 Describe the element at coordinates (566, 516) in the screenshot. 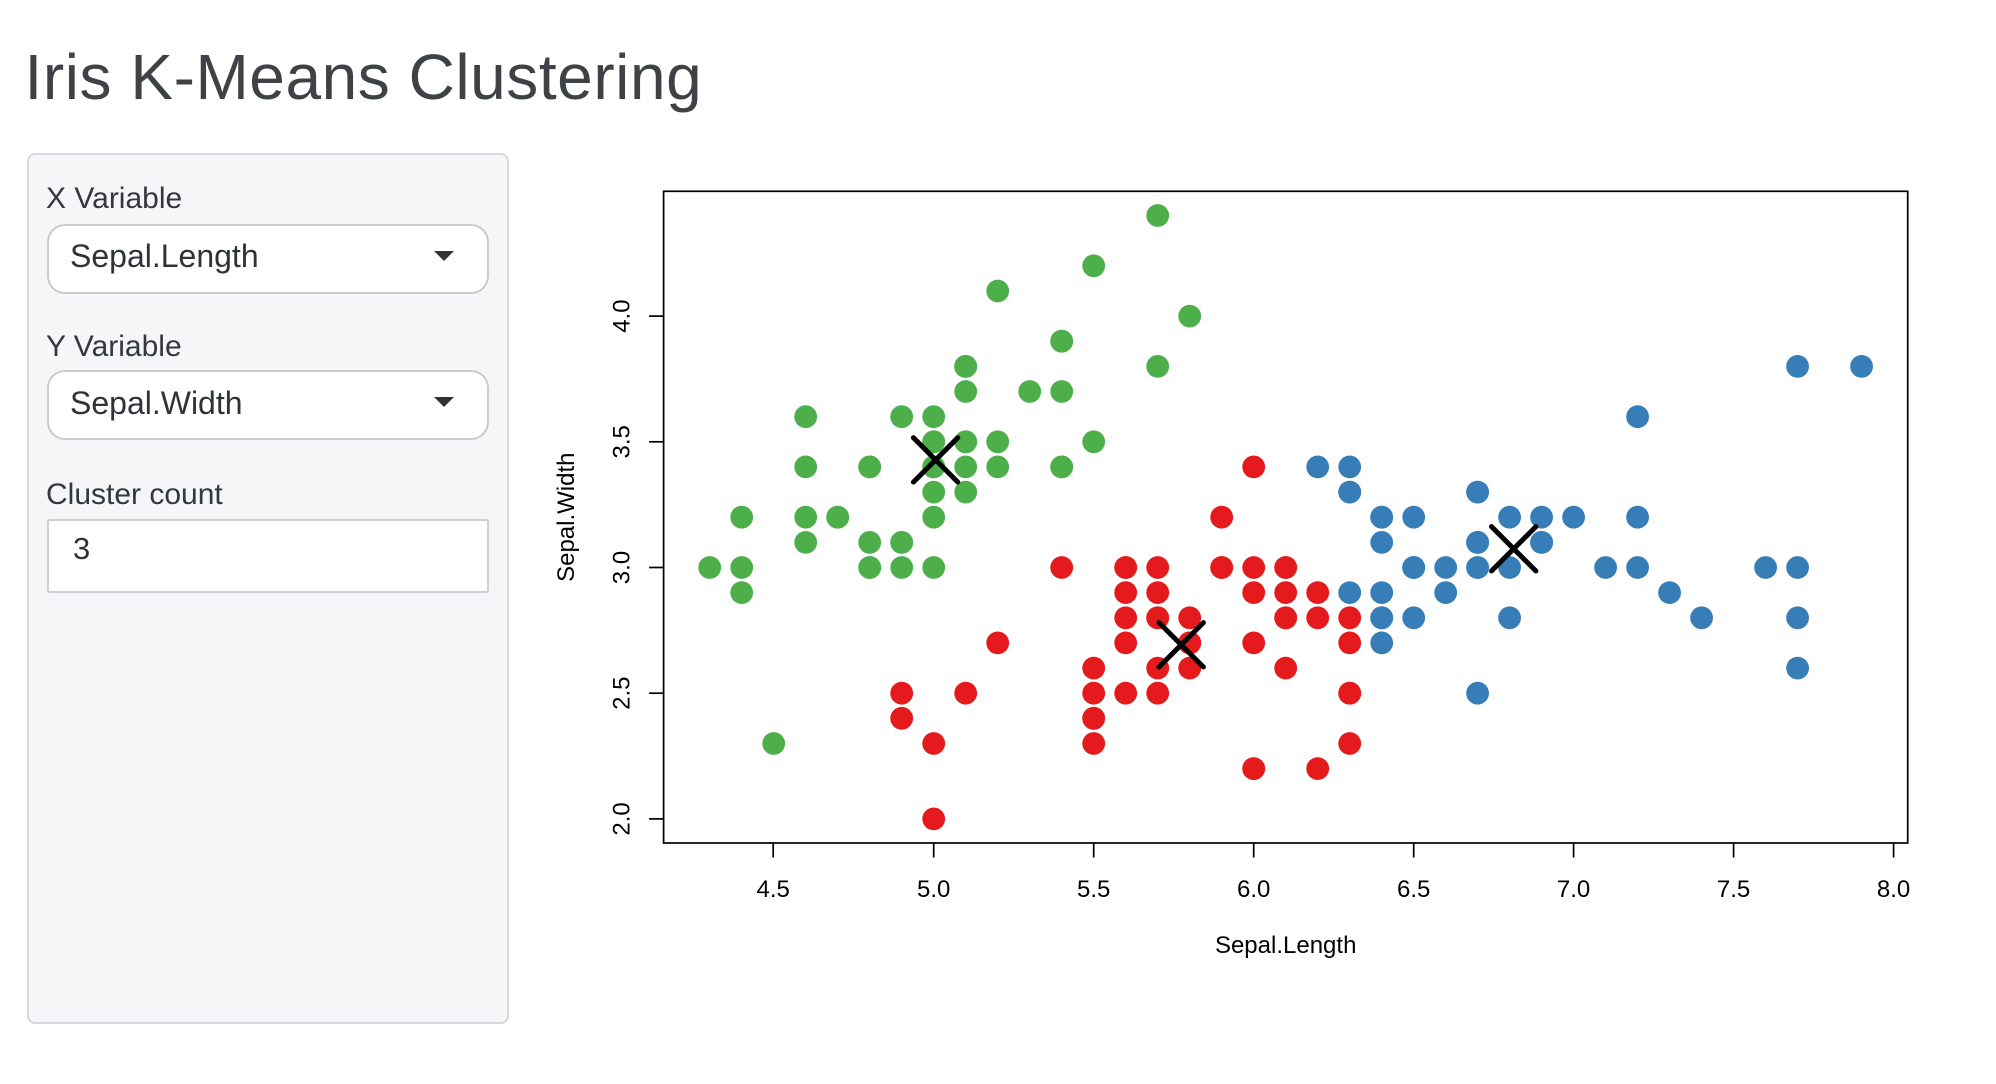

I see `svg-text: Sepal.Width` at that location.